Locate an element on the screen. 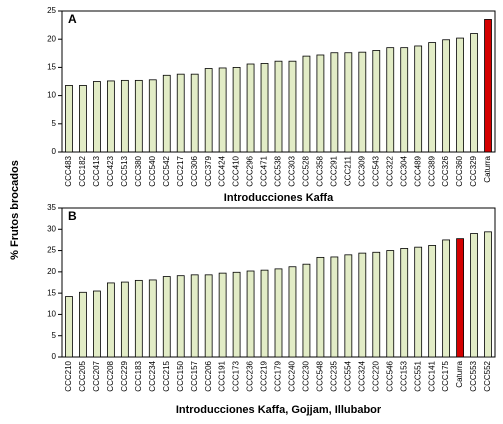 The width and height of the screenshot is (503, 424). x-tick-label: CCC306 is located at coordinates (194, 170).